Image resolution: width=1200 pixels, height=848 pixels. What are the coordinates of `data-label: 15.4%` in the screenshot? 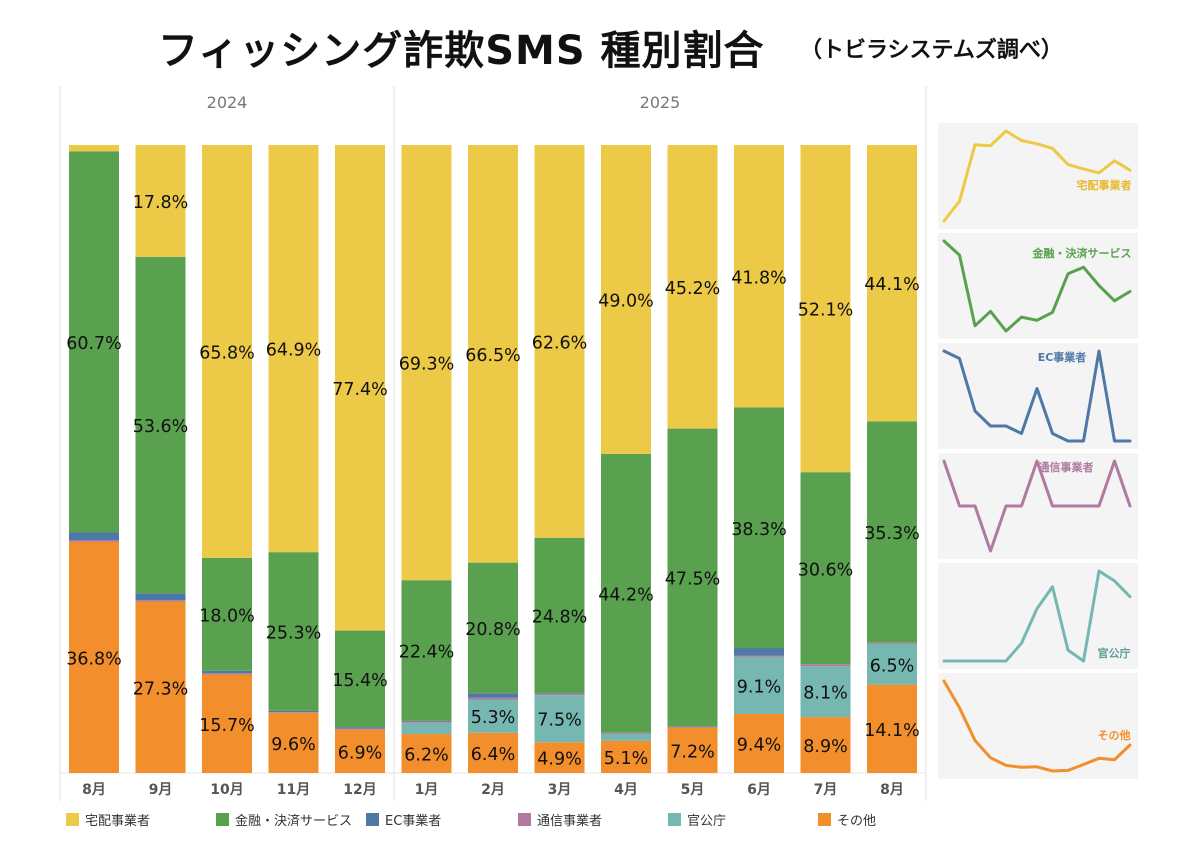 It's located at (360, 681).